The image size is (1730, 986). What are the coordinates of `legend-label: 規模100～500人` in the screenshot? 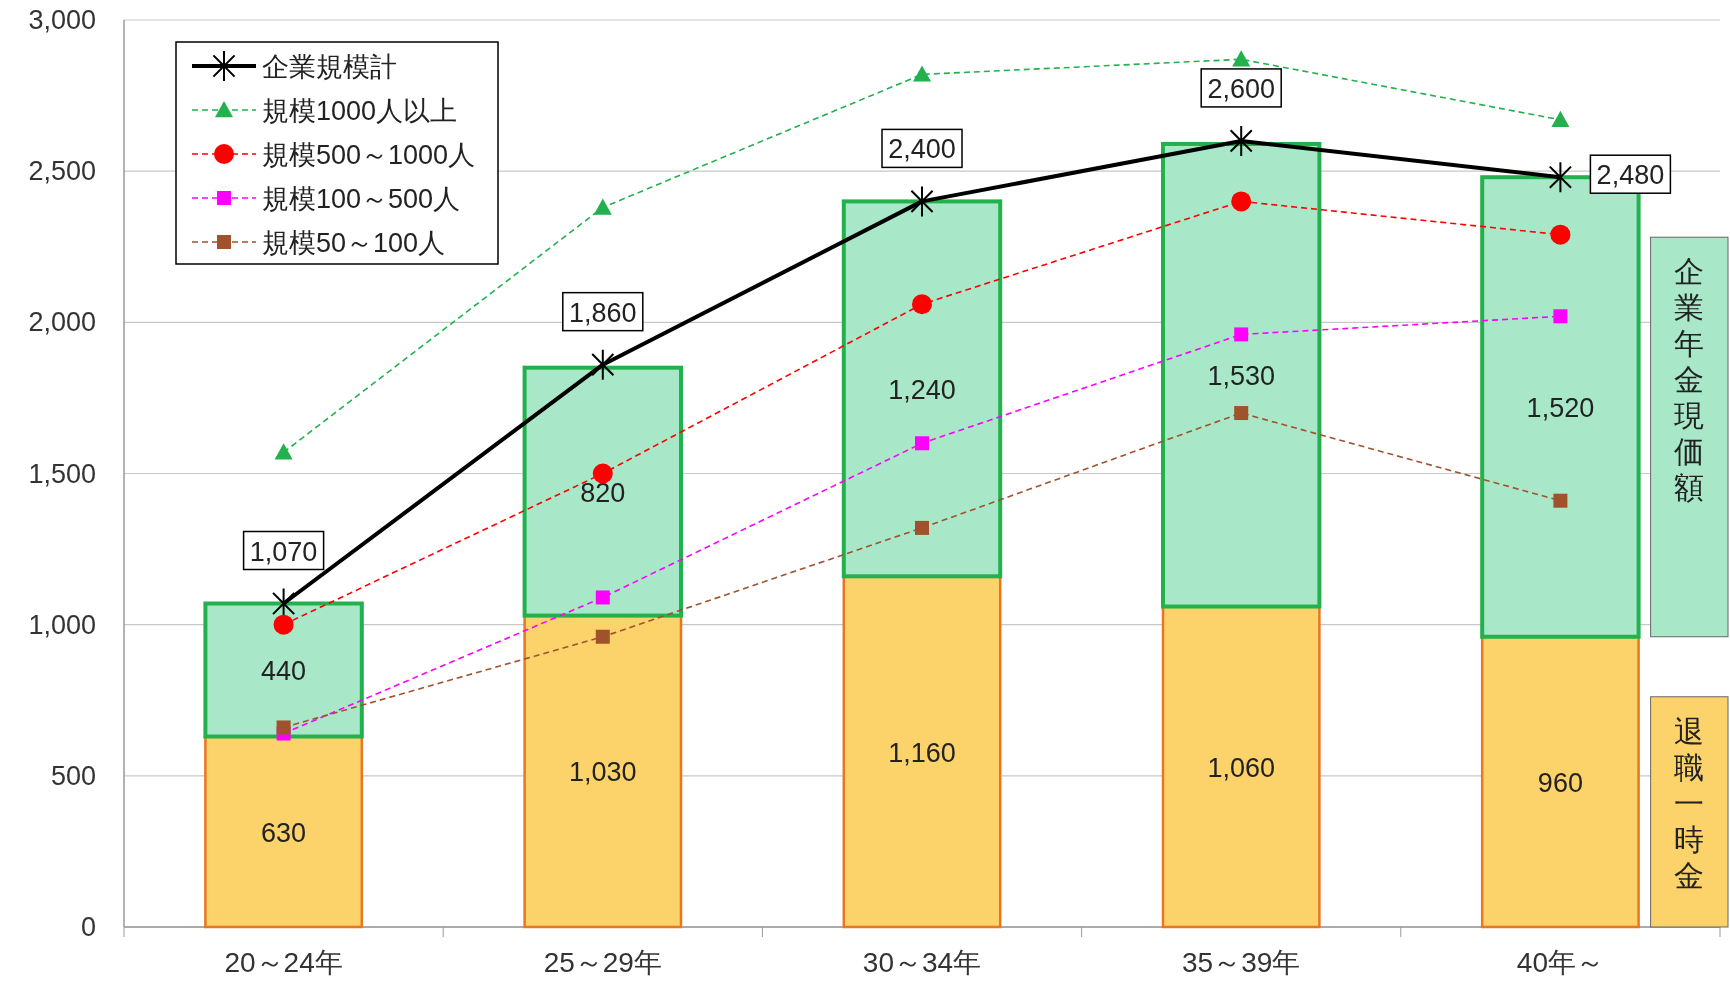 It's located at (361, 199).